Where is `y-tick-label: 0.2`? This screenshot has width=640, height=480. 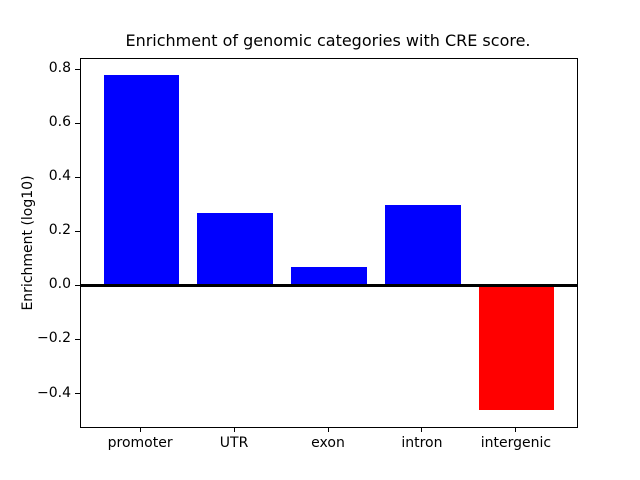
y-tick-label: 0.2 is located at coordinates (59, 230).